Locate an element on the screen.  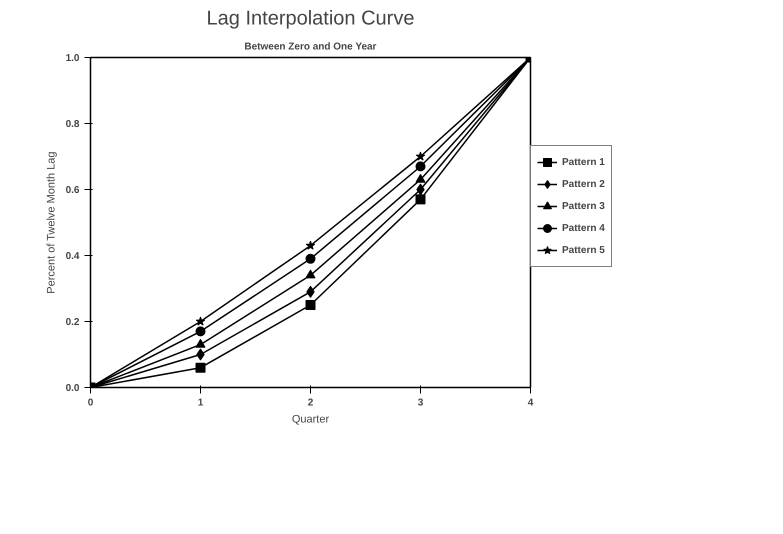
chart-title: Lag Interpolation Curve is located at coordinates (310, 19).